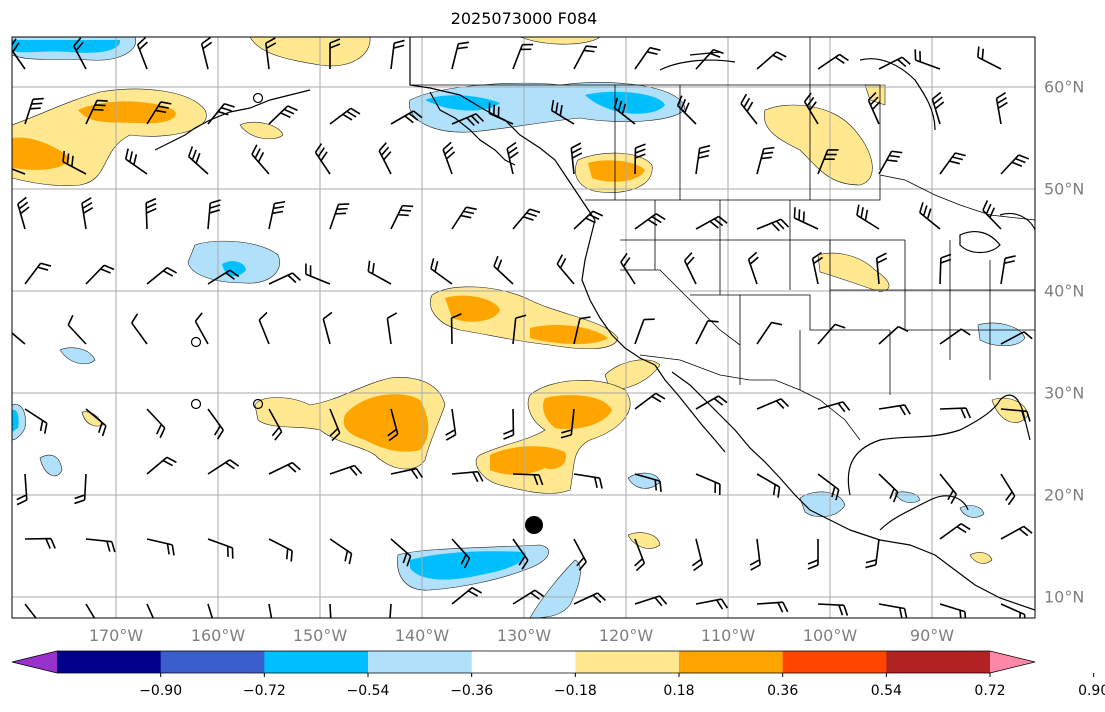 Image resolution: width=1105 pixels, height=712 pixels. What do you see at coordinates (1012, 662) in the screenshot?
I see `colorbar-extend-high` at bounding box center [1012, 662].